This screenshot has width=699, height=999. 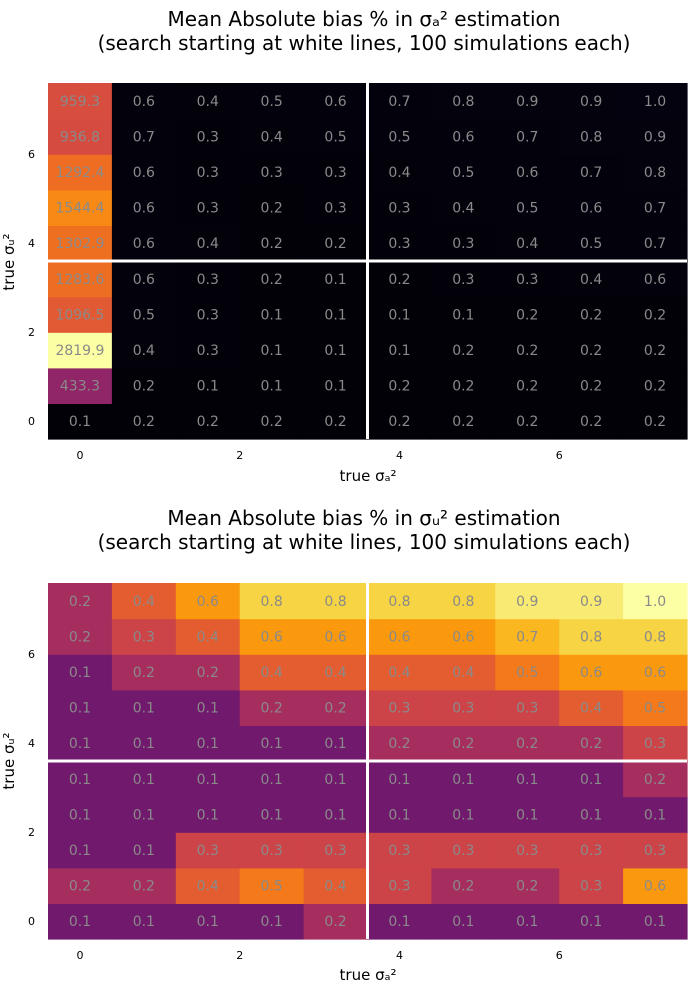 What do you see at coordinates (239, 455) in the screenshot?
I see `x-tick-label: 2` at bounding box center [239, 455].